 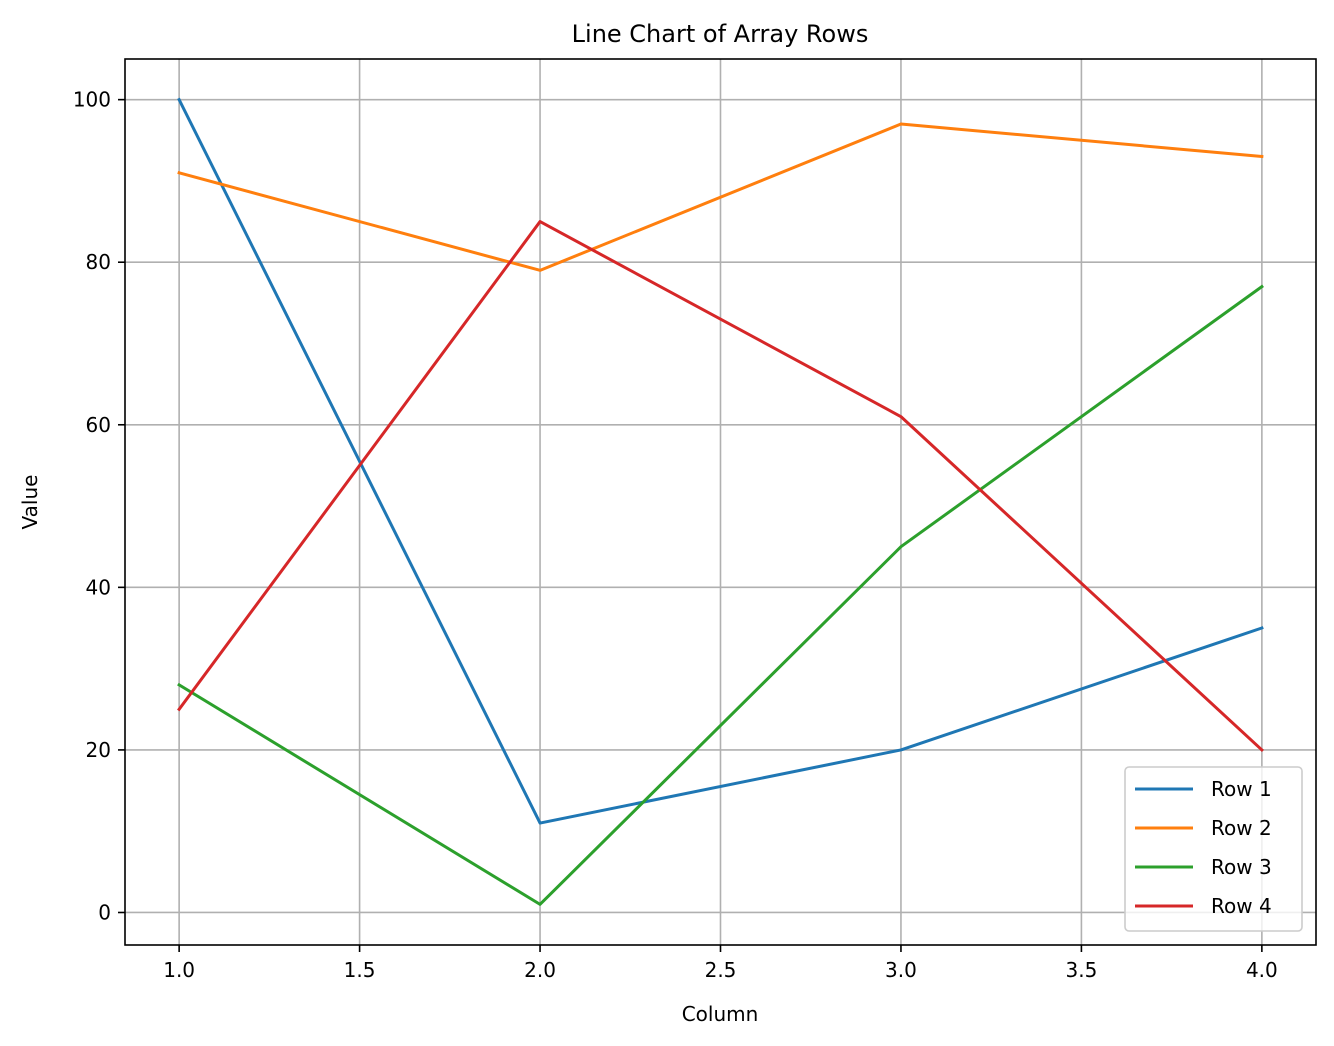 What do you see at coordinates (1241, 828) in the screenshot?
I see `legend-label: Row 2` at bounding box center [1241, 828].